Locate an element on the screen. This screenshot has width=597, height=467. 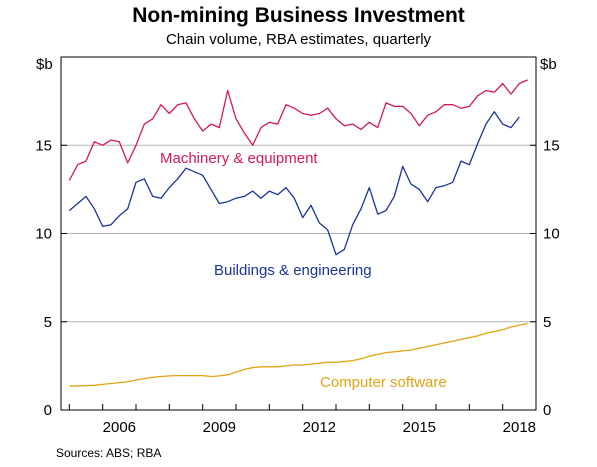
chart-title: Non-mining Business Investment is located at coordinates (298, 15).